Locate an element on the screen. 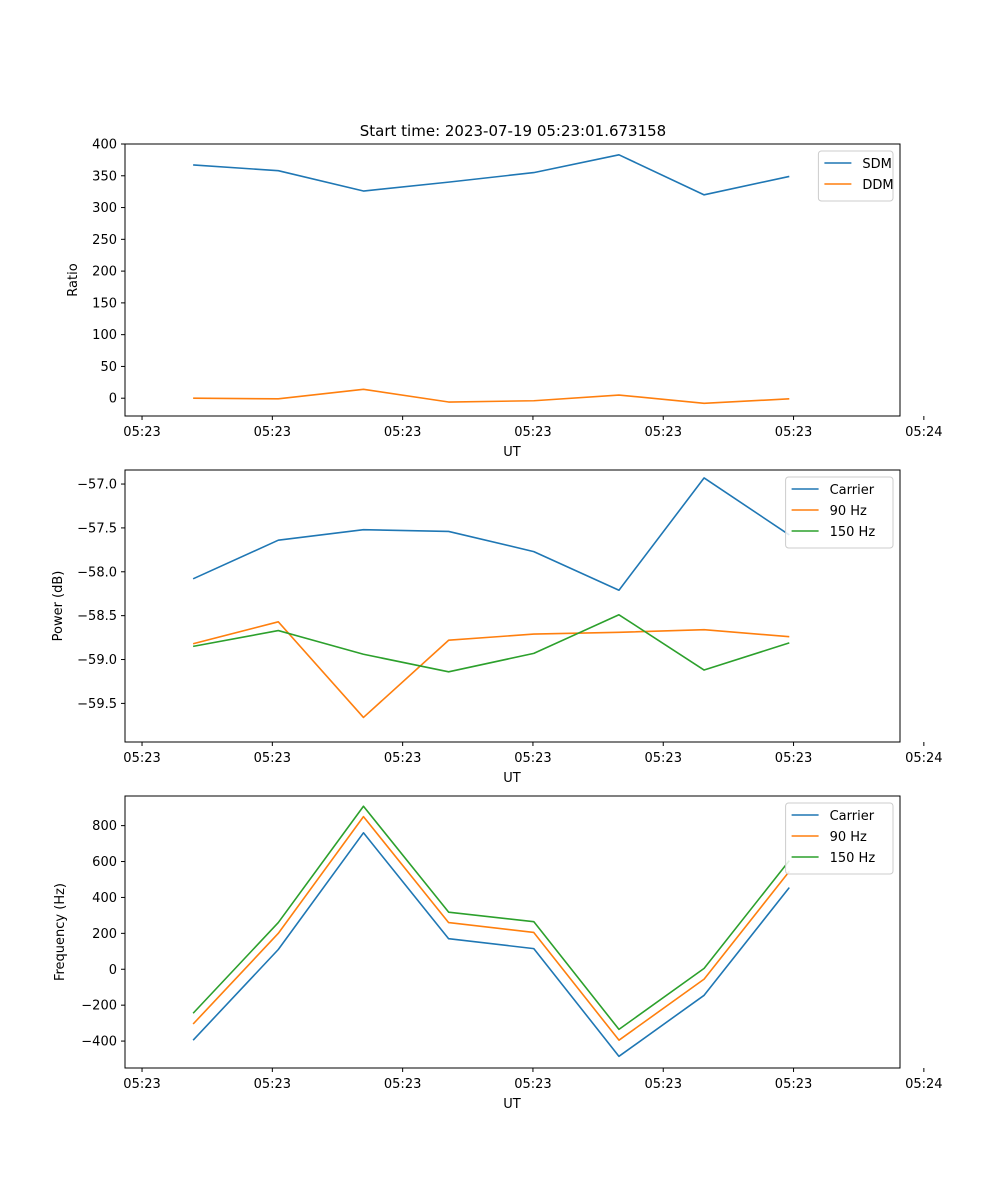 Image resolution: width=1000 pixels, height=1200 pixels. y-tick-label: 250 is located at coordinates (104, 240).